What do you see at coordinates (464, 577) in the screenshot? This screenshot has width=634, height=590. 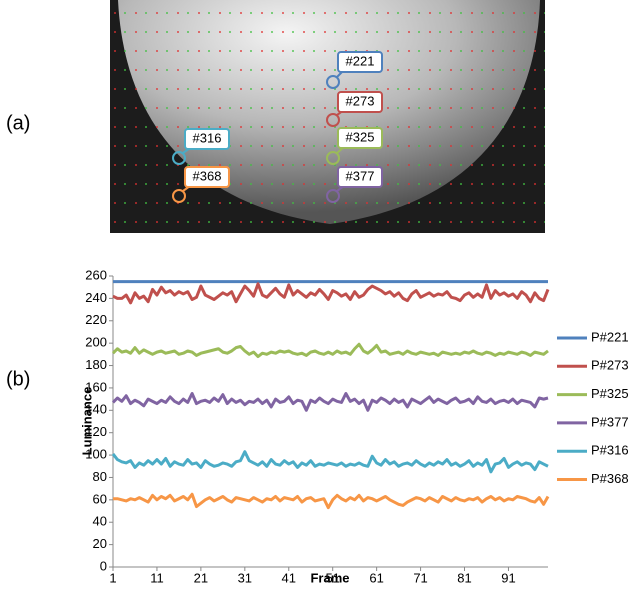 I see `x-tick-label: 81` at bounding box center [464, 577].